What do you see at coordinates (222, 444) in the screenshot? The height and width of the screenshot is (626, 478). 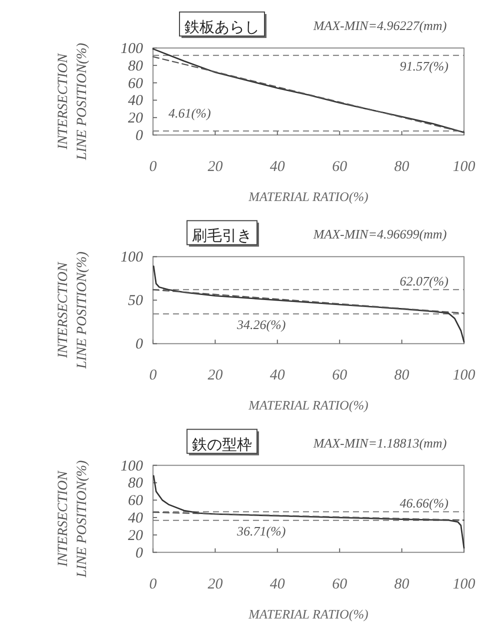 I see `chart-title: 鉄の型枠` at bounding box center [222, 444].